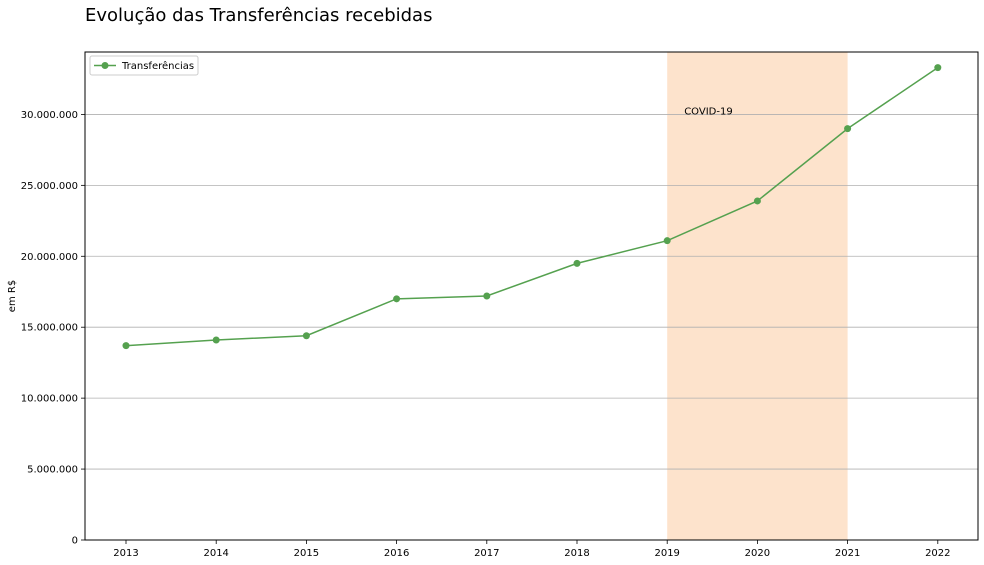 This screenshot has width=984, height=565. I want to click on x-tick-label: 2016, so click(396, 553).